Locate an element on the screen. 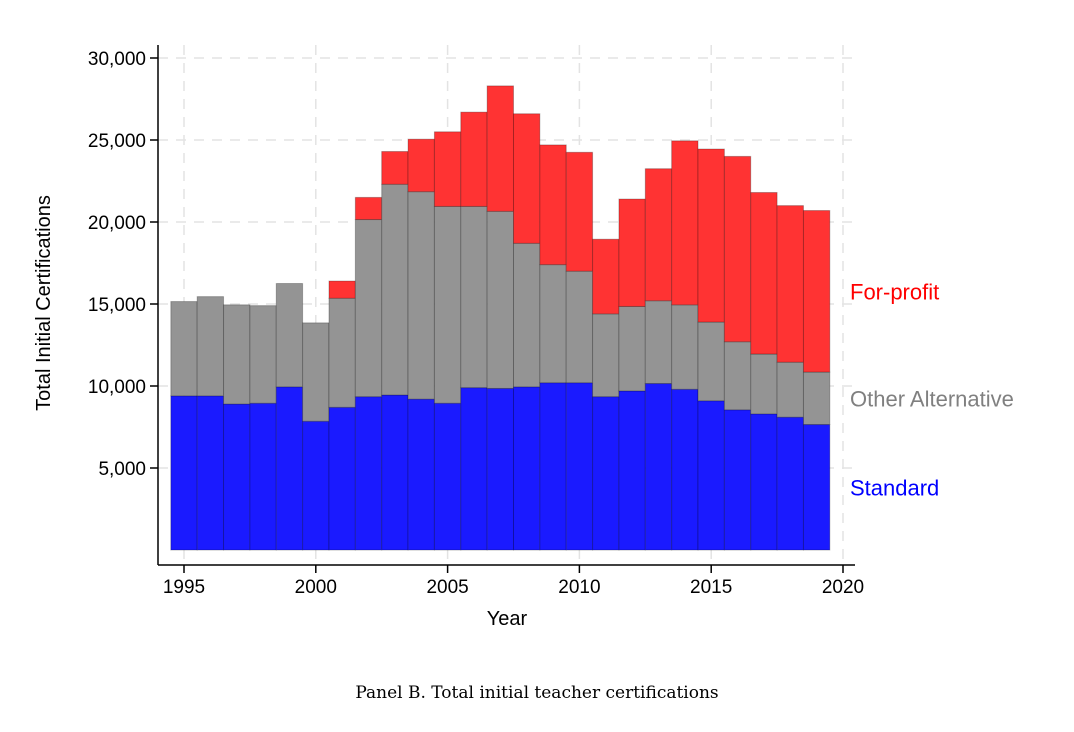 This screenshot has width=1074, height=732. x-tick-label: 2010 is located at coordinates (579, 587).